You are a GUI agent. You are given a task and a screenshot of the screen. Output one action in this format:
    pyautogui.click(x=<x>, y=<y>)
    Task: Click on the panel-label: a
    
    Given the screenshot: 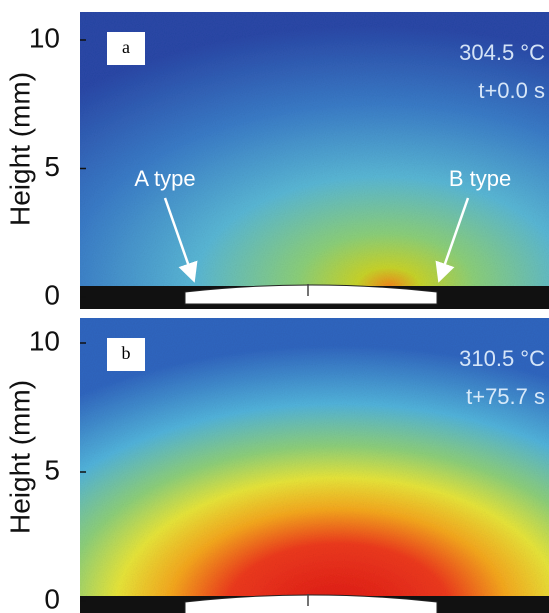 What is the action you would take?
    pyautogui.click(x=126, y=47)
    